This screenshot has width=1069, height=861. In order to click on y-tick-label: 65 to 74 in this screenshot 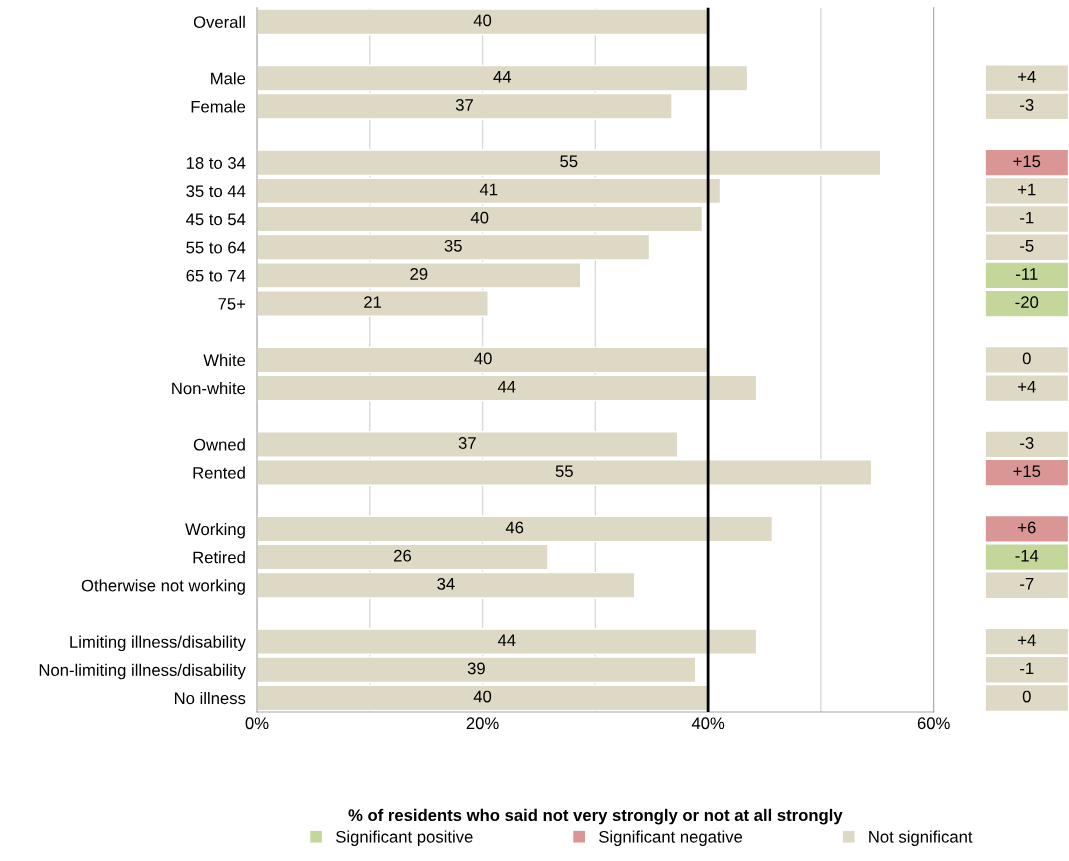, I will do `click(216, 275)`.